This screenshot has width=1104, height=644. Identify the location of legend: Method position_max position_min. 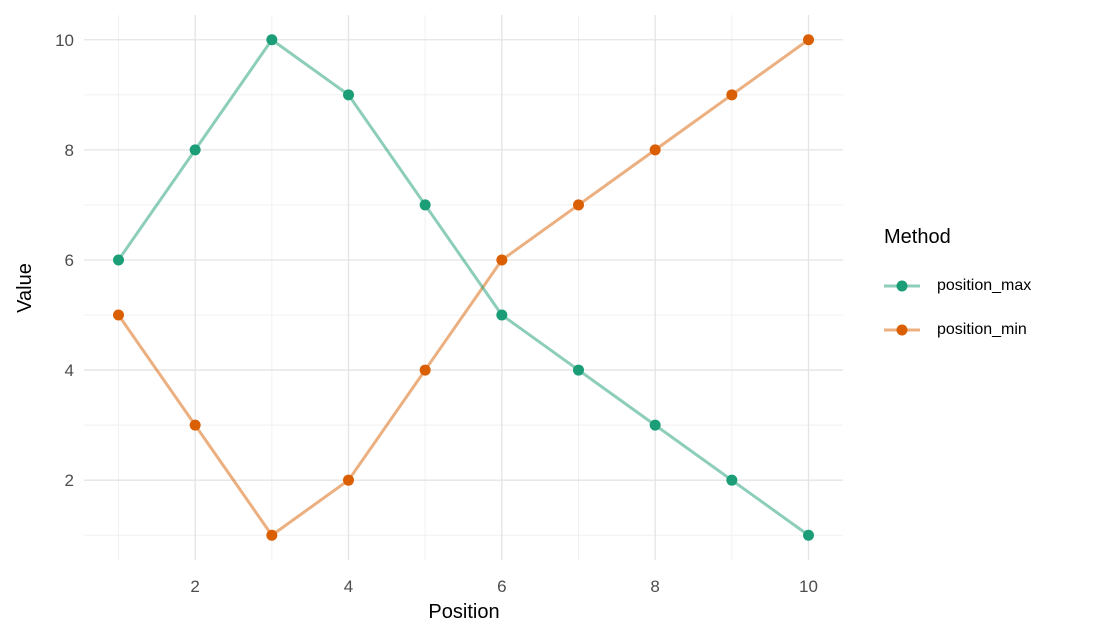
(957, 283).